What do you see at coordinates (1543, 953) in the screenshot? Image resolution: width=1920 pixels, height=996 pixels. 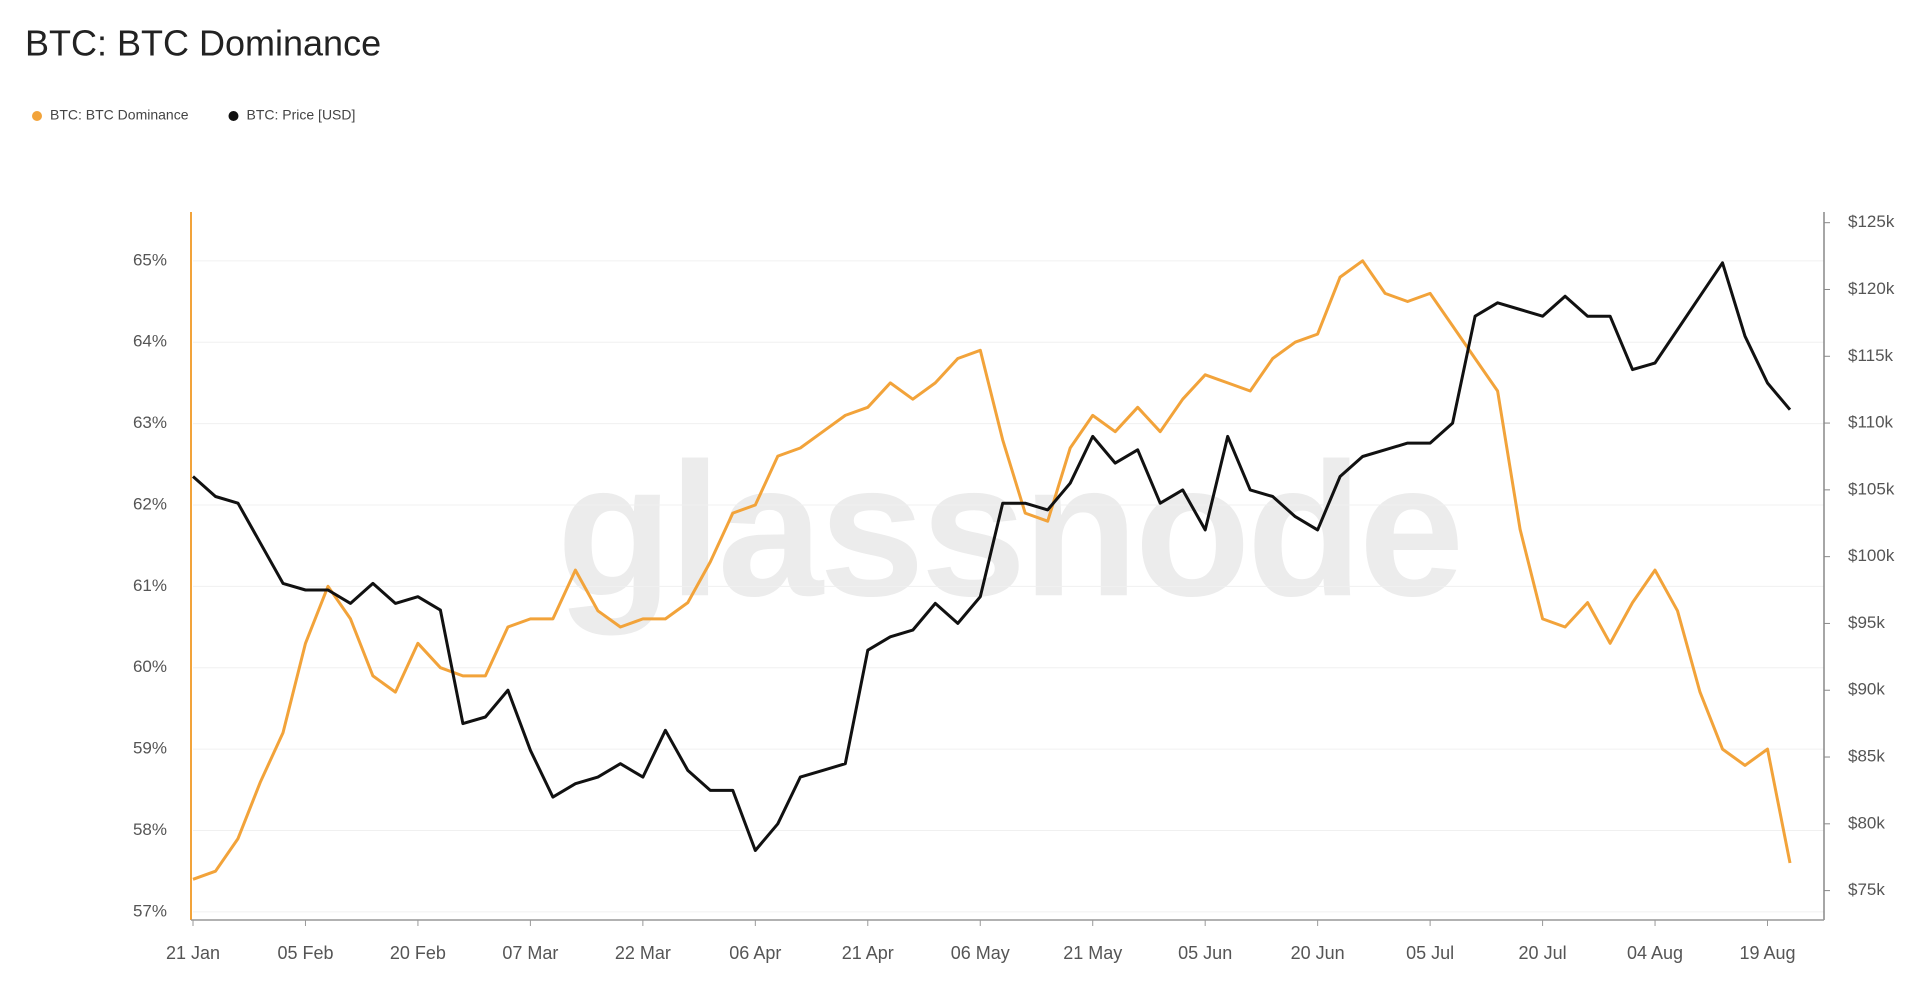 I see `x-tick-label: 20 Jul` at bounding box center [1543, 953].